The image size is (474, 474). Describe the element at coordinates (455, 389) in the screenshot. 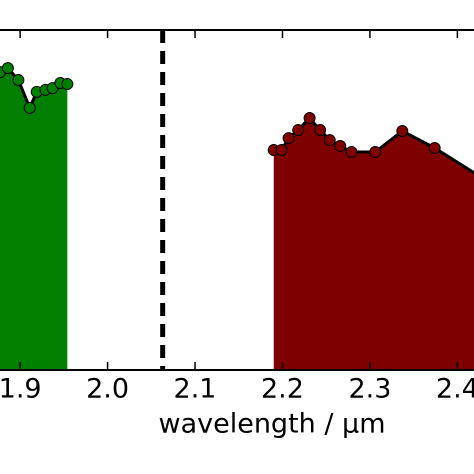

I see `x-tick-label: 2.4` at that location.